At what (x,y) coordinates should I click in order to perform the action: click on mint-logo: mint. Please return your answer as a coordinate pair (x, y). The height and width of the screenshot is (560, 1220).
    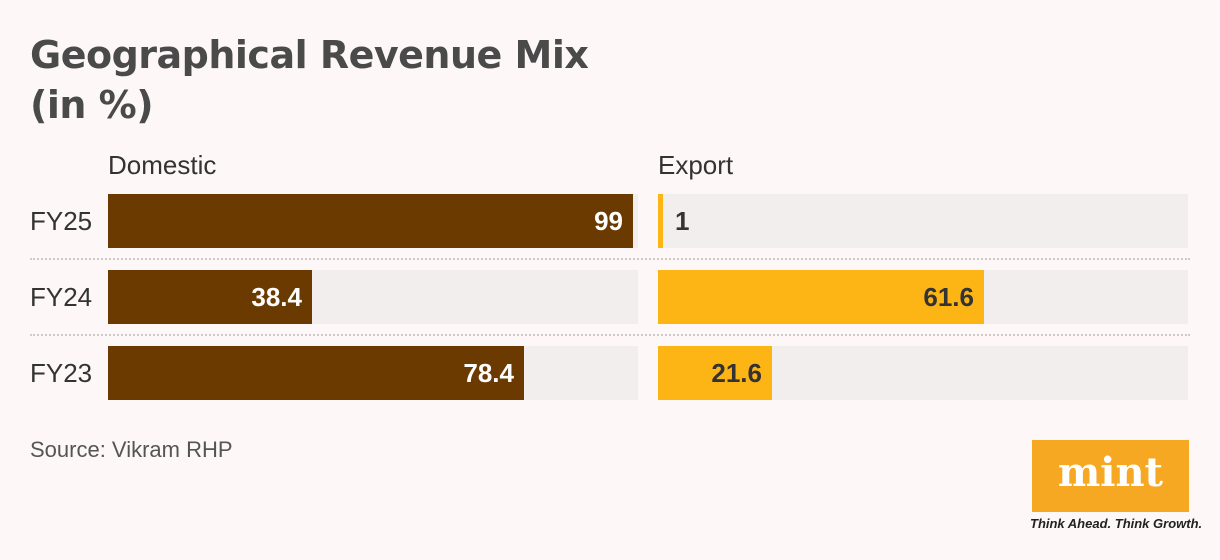
    Looking at the image, I should click on (1110, 476).